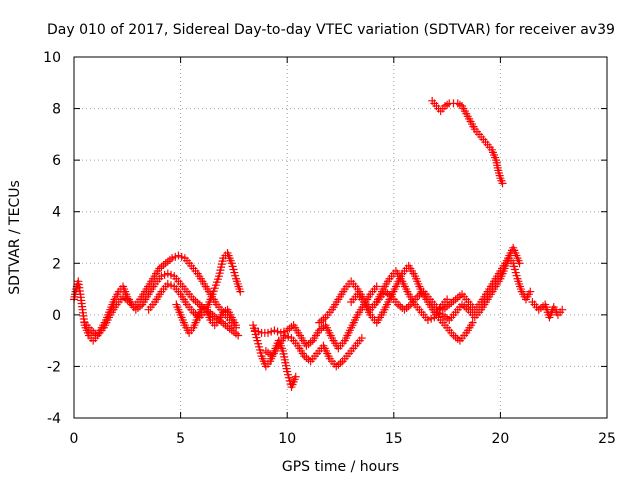 Image resolution: width=640 pixels, height=480 pixels. I want to click on y-tick-label: 0, so click(56, 316).